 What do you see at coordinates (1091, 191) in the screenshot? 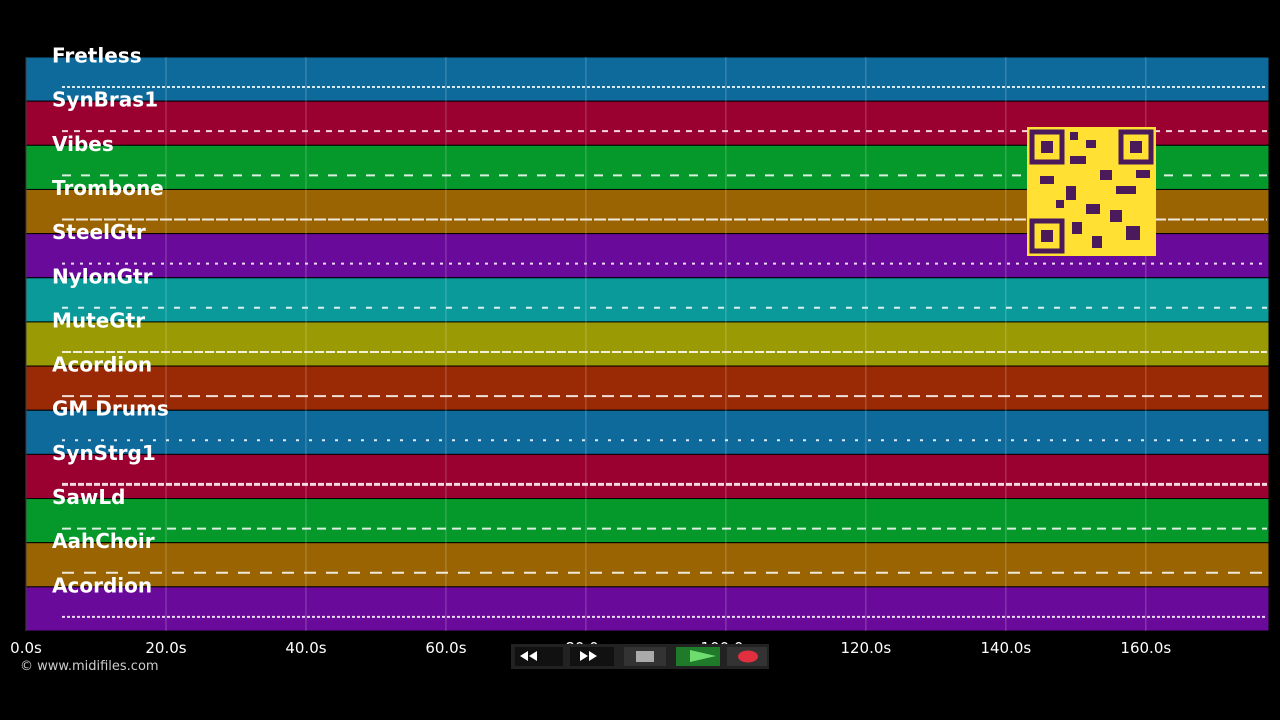
I see `qr-code` at bounding box center [1091, 191].